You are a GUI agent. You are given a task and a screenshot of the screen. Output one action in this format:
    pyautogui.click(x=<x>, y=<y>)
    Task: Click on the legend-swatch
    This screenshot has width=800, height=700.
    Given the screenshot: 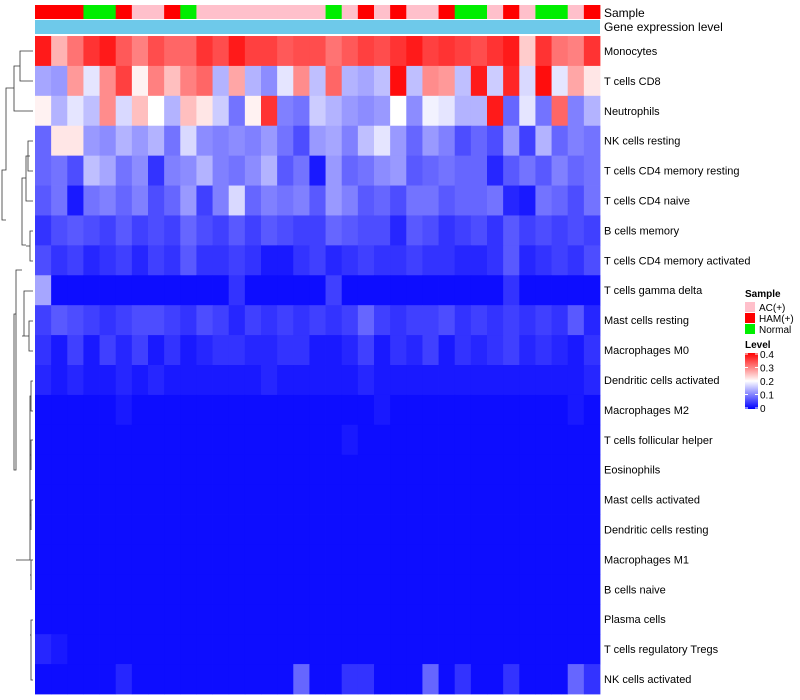 What is the action you would take?
    pyautogui.click(x=750, y=318)
    